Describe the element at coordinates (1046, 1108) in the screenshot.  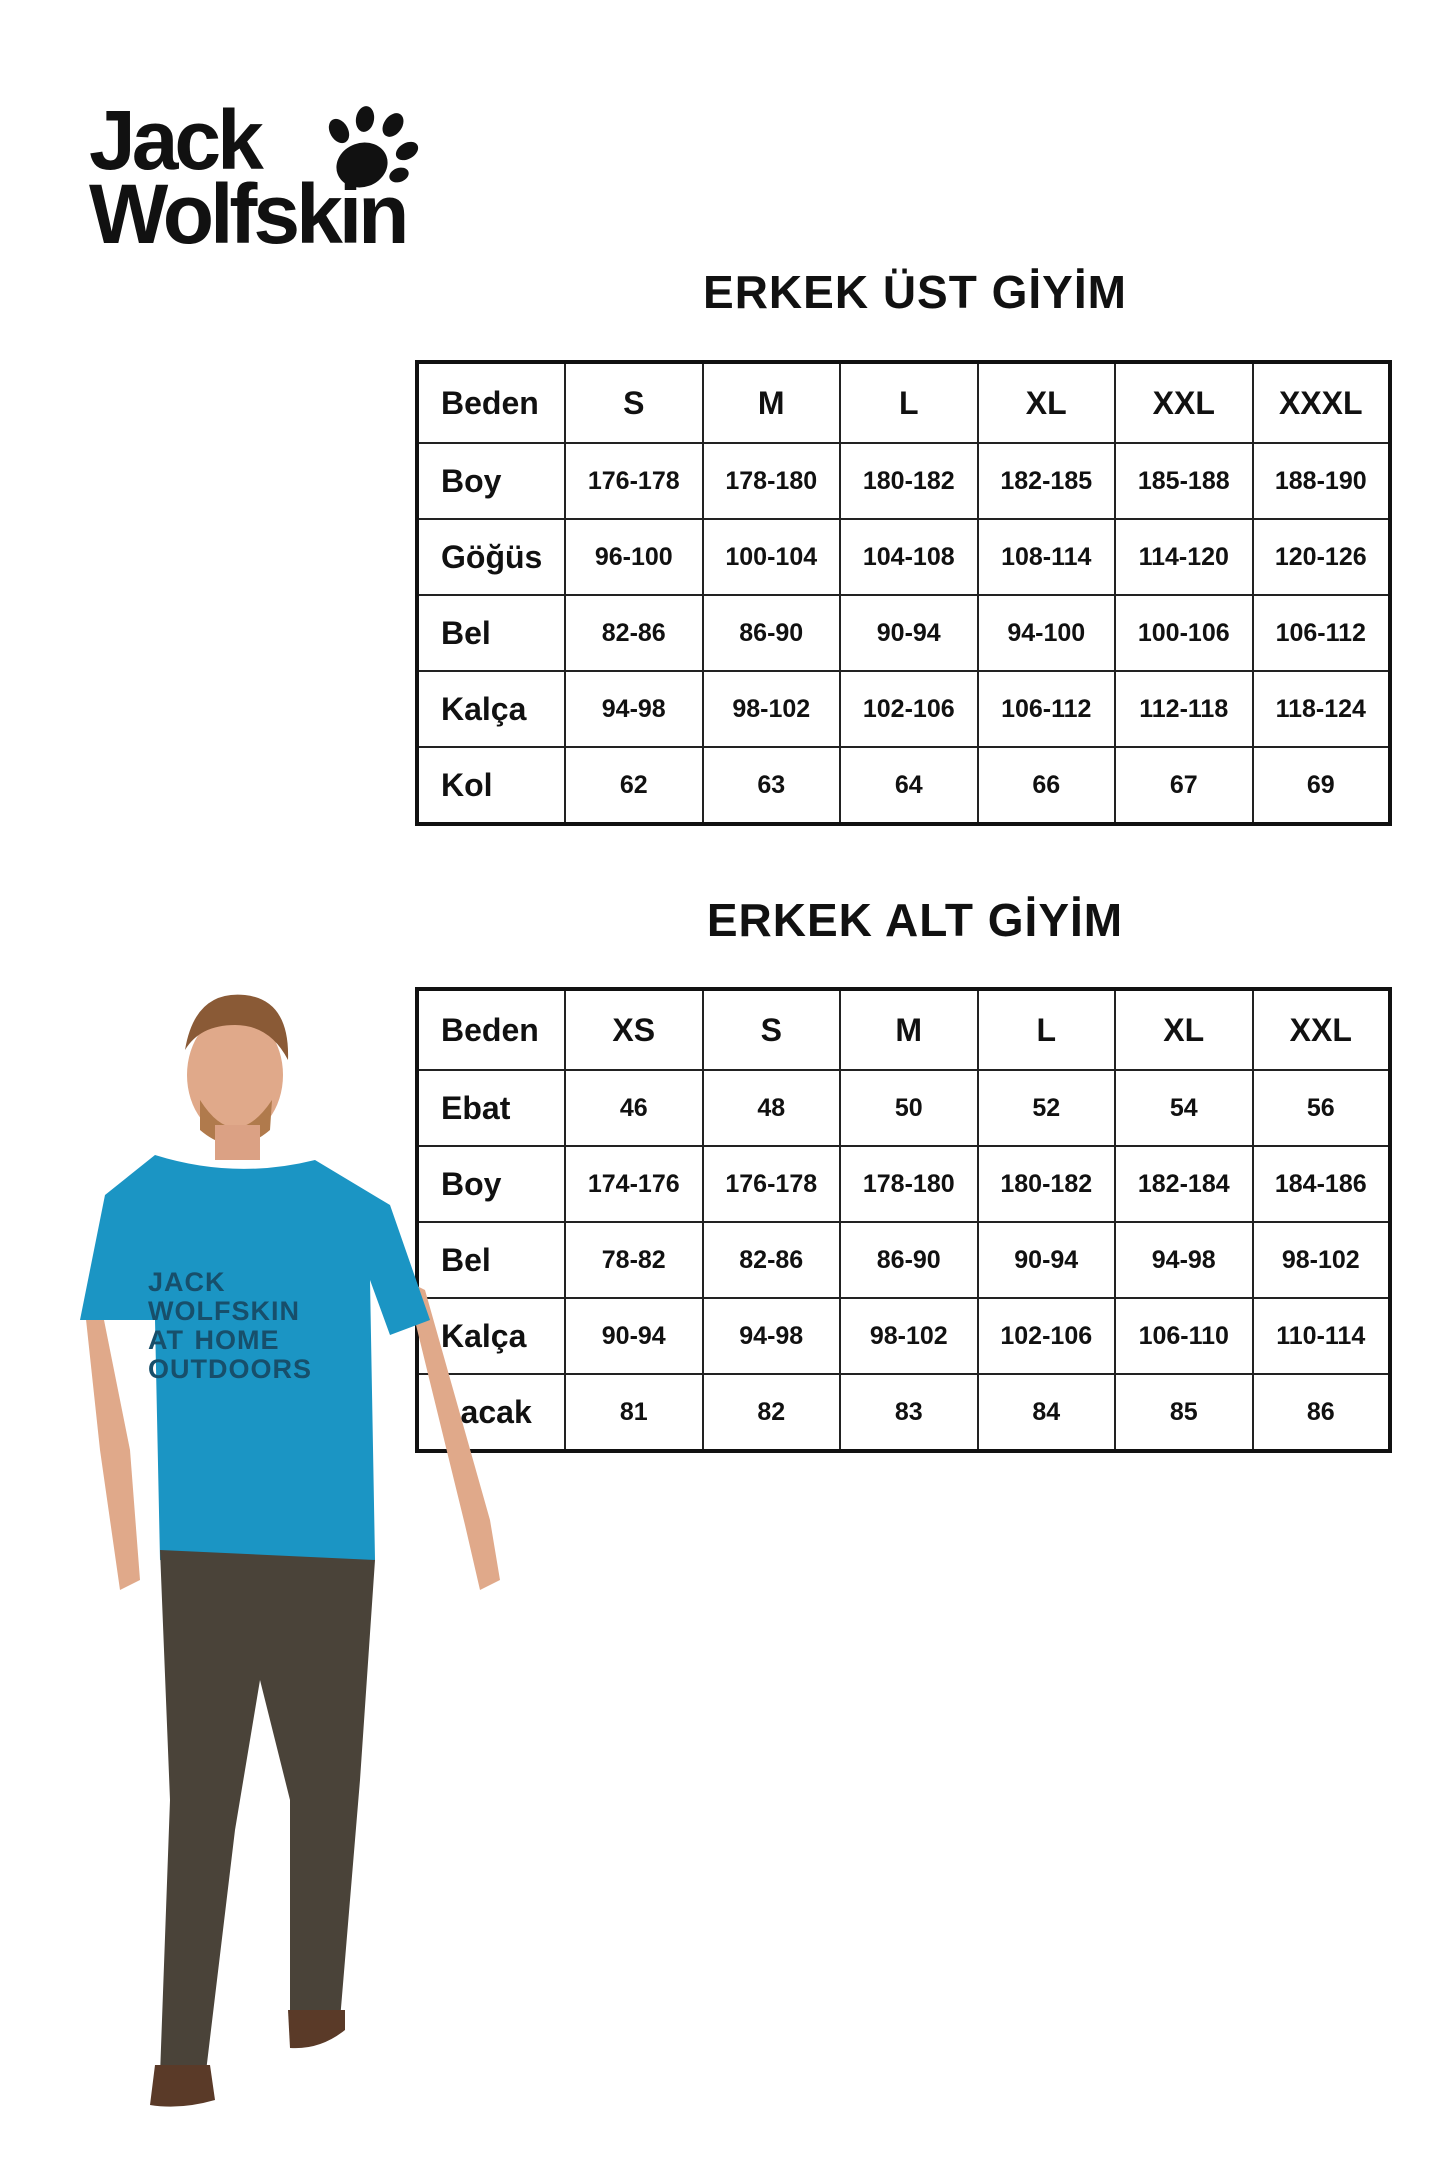
I see `measurement-cell: 52` at that location.